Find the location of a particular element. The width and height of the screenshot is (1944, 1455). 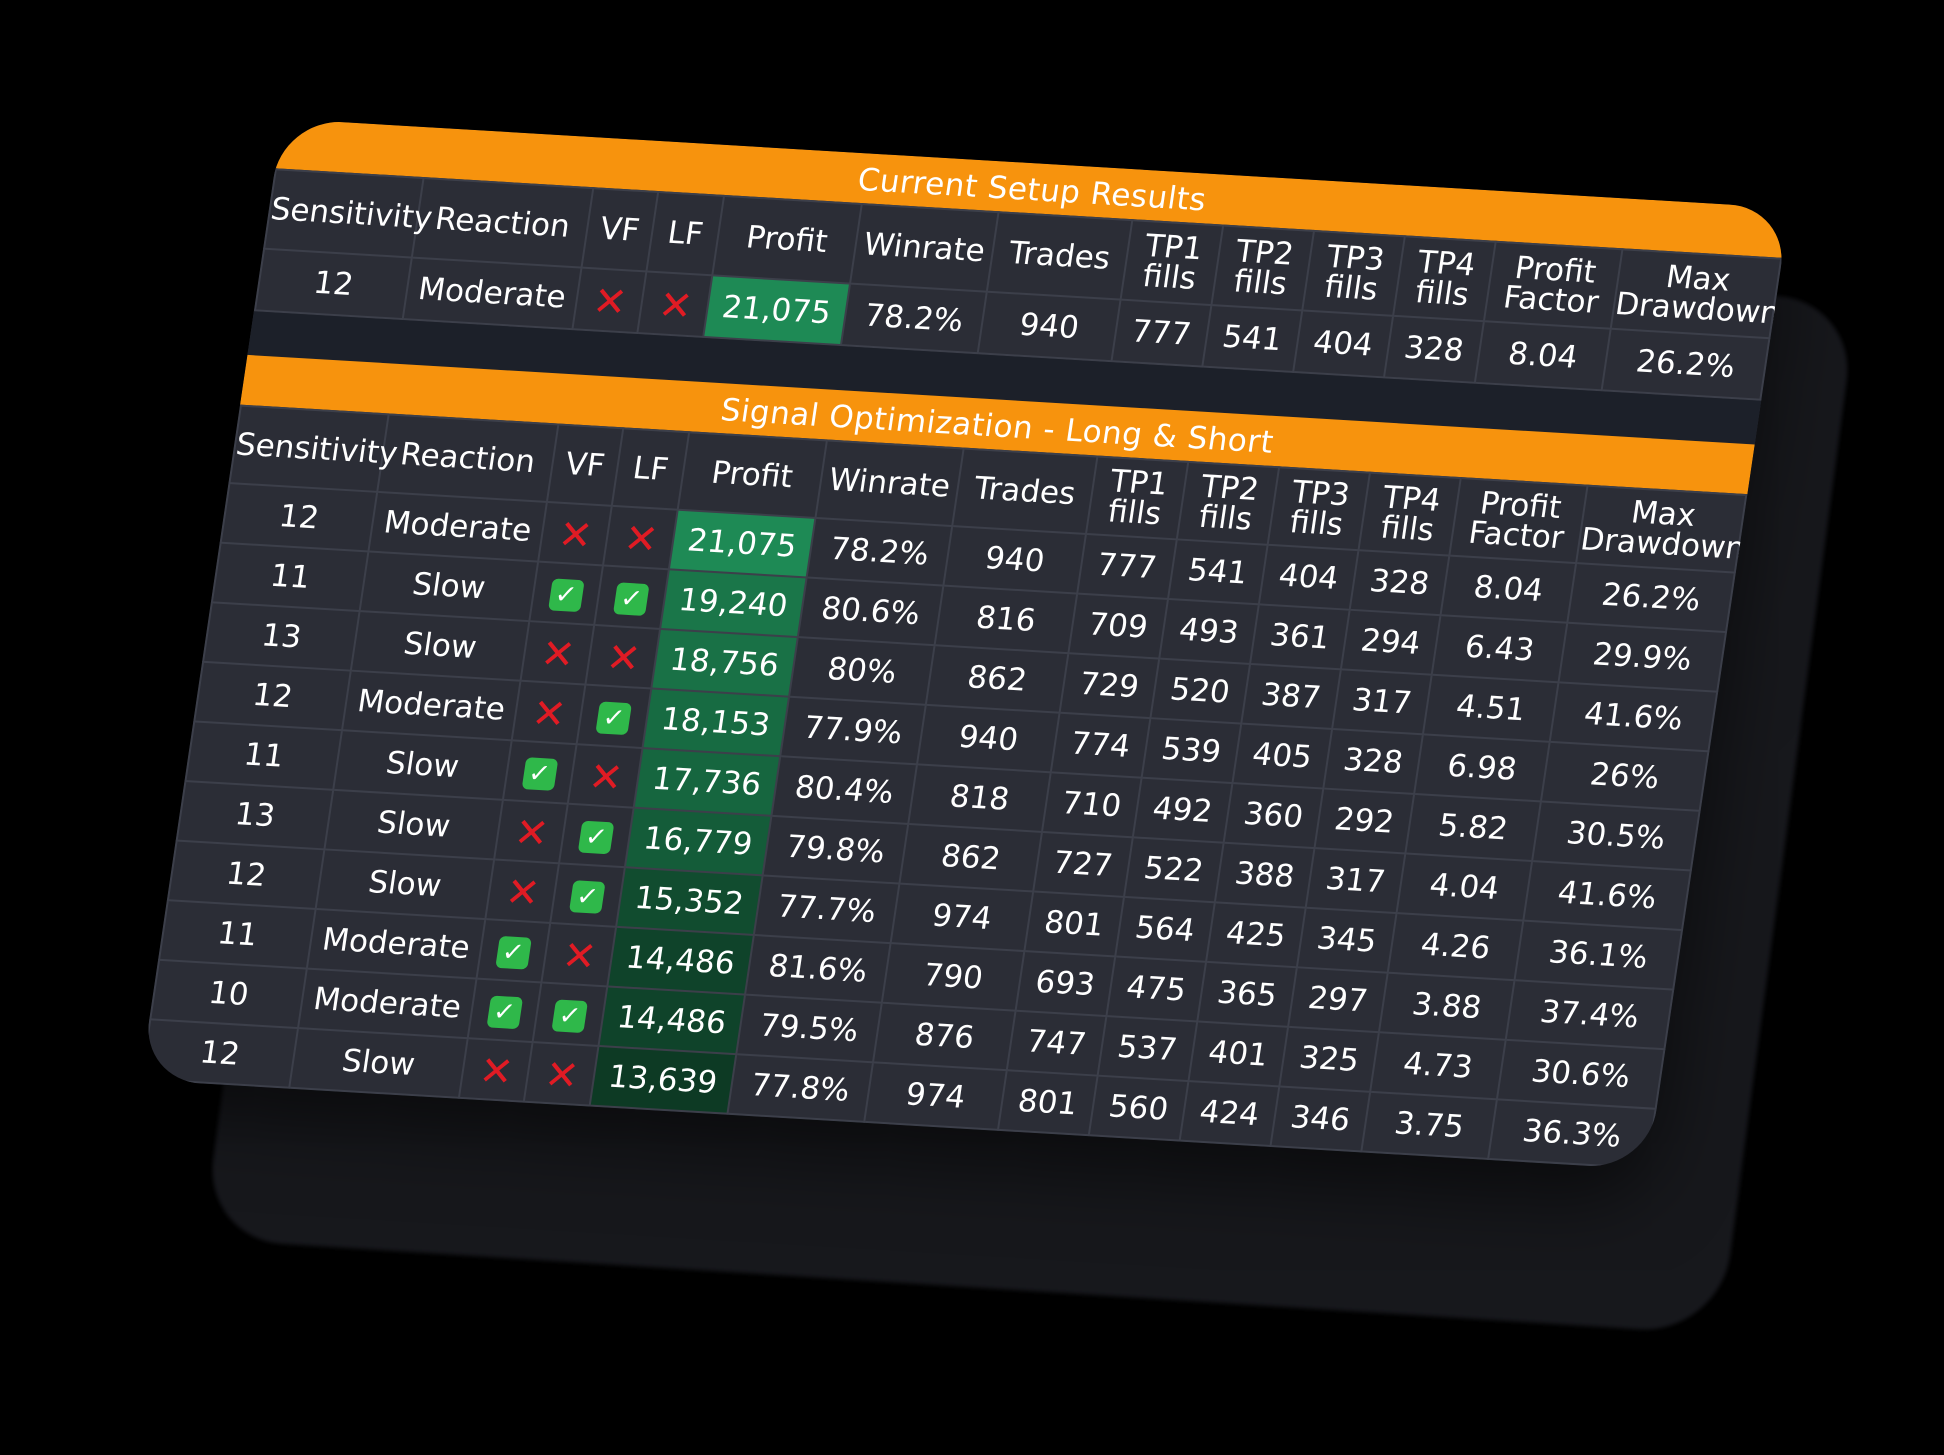

cell-profit-factor: 3.88 is located at coordinates (1446, 1006).